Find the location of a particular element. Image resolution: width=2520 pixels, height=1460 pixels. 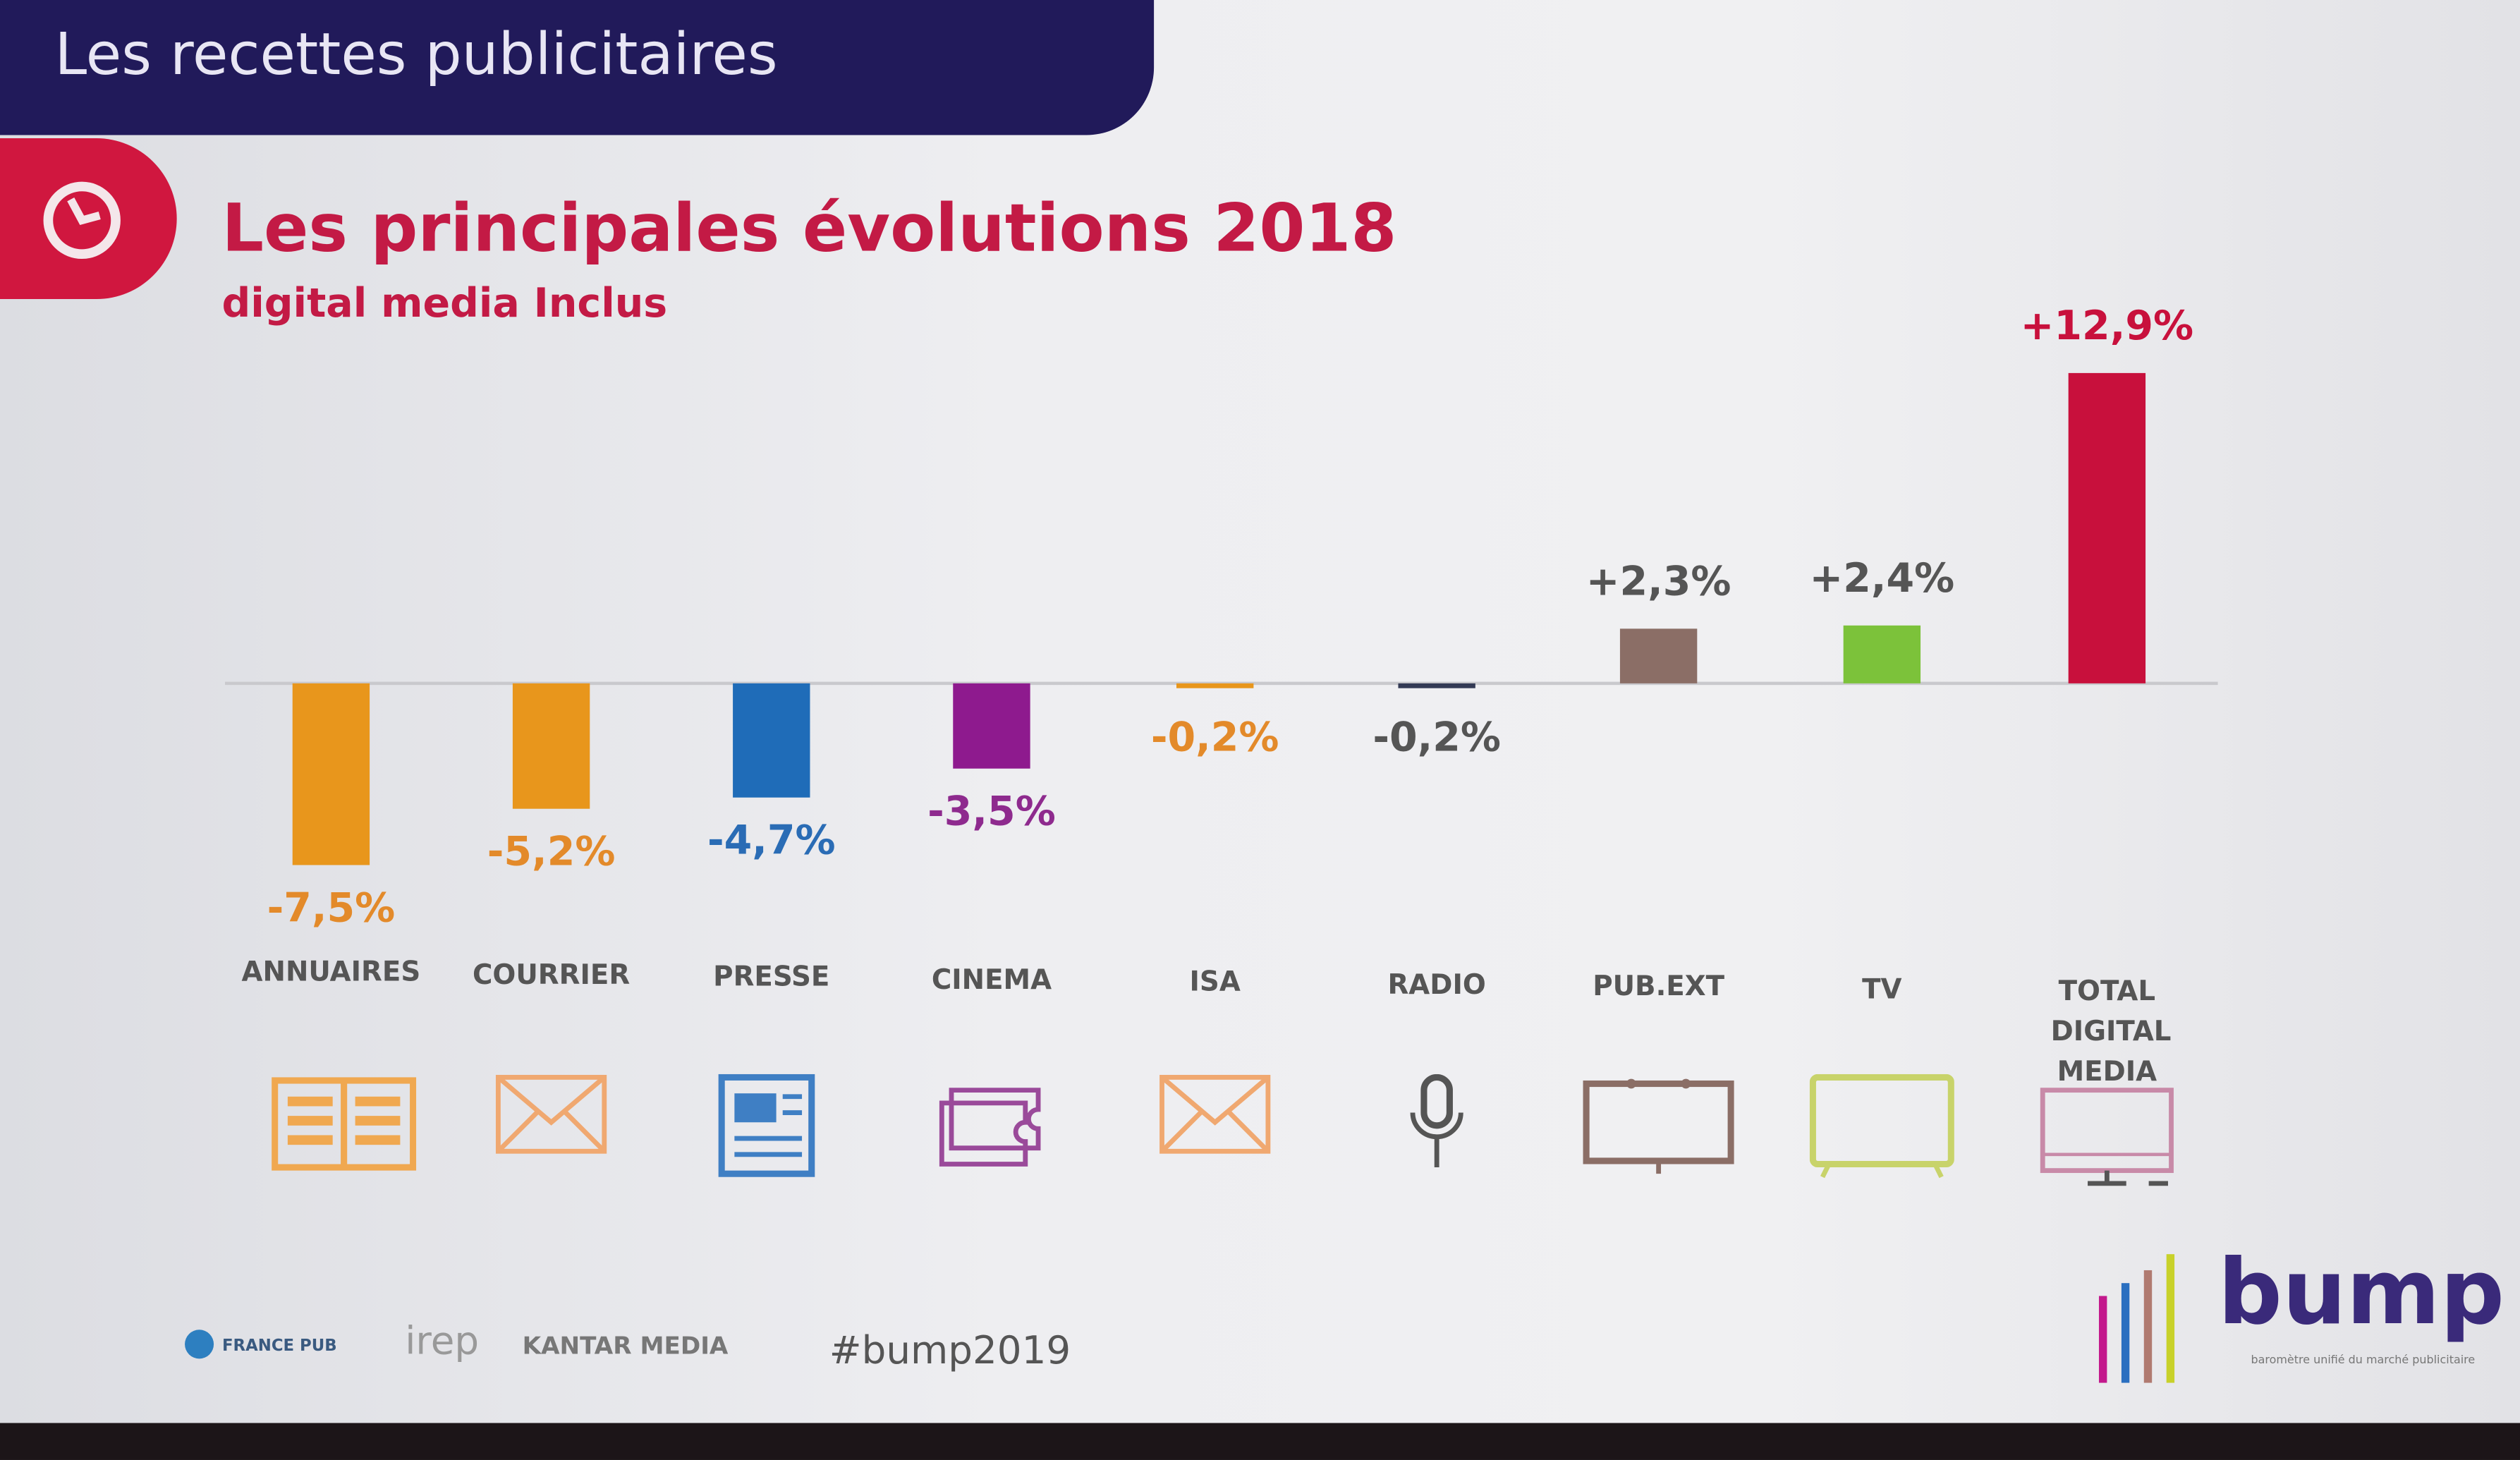

bar-annuaires is located at coordinates (331, 774).